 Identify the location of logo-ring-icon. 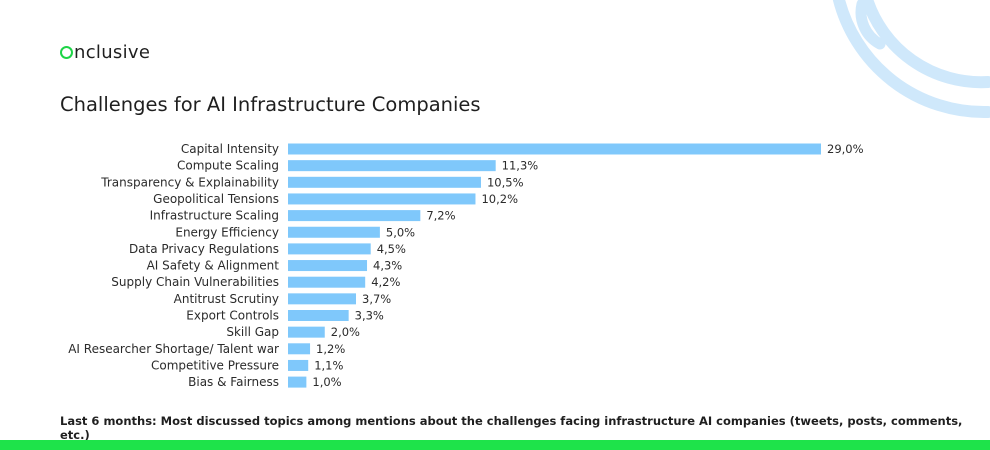
(66, 52).